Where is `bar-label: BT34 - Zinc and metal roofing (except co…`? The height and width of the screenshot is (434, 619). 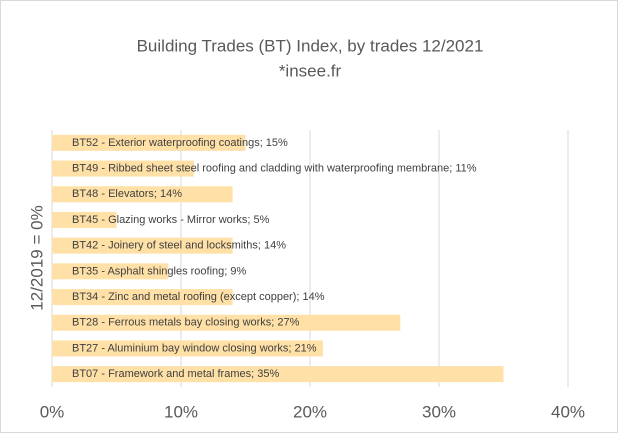
bar-label: BT34 - Zinc and metal roofing (except co… is located at coordinates (198, 297).